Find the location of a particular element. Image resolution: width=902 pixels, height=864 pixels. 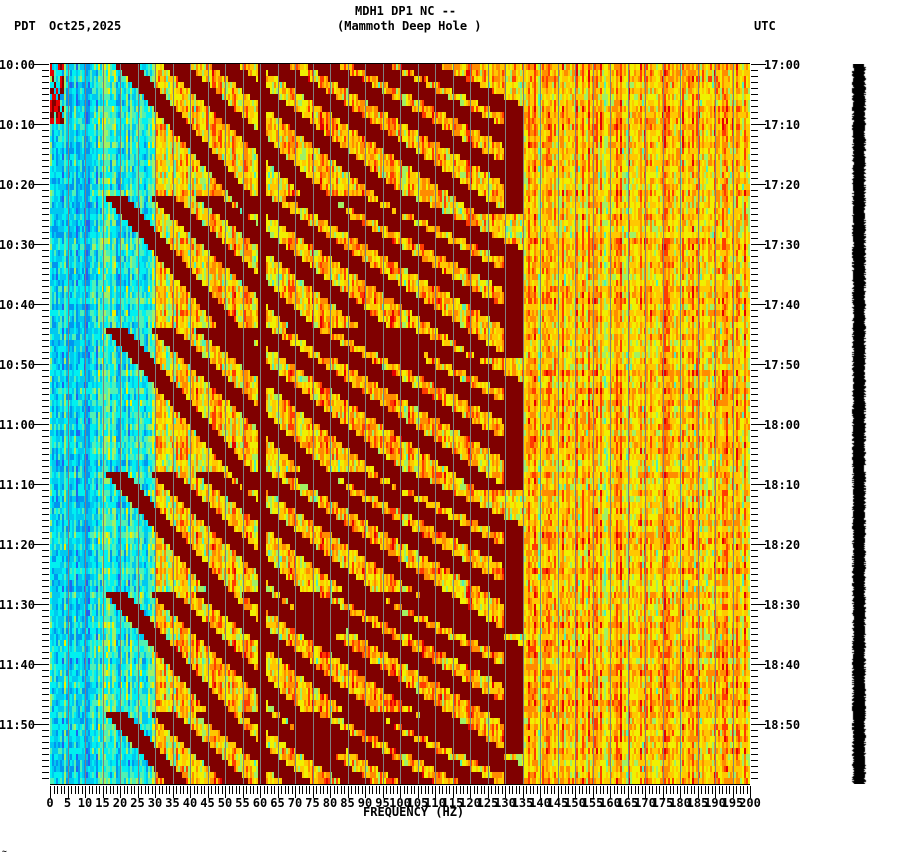

x-tick-label: 160 is located at coordinates (610, 803).